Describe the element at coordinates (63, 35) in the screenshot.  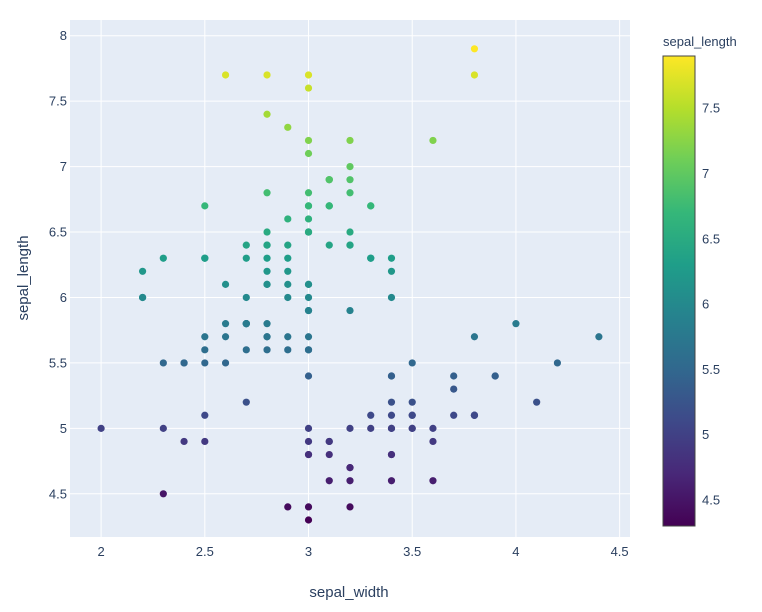
I see `y-tick-label: 8` at that location.